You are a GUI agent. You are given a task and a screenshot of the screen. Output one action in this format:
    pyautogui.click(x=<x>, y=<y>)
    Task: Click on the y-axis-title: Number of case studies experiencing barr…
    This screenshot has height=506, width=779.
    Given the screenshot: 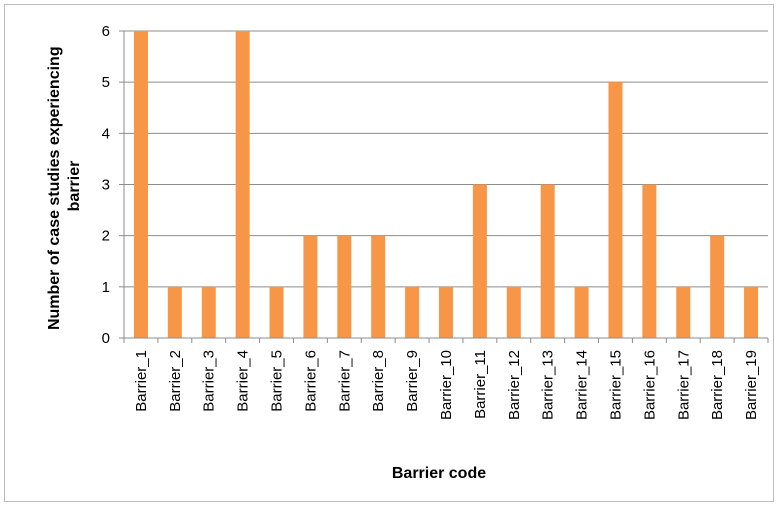 What is the action you would take?
    pyautogui.click(x=64, y=186)
    